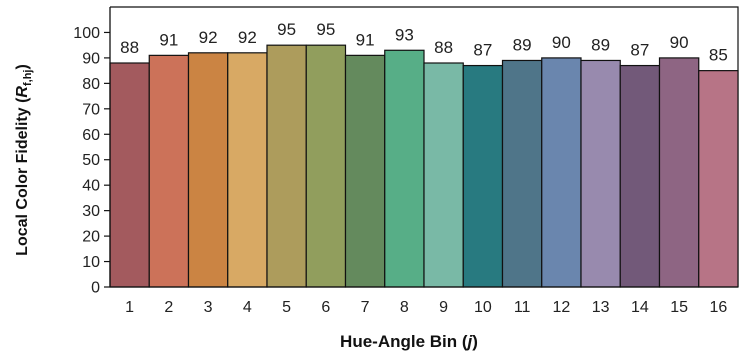 The image size is (747, 357). Describe the element at coordinates (475, 341) in the screenshot. I see `x-axis-title-close: )` at that location.